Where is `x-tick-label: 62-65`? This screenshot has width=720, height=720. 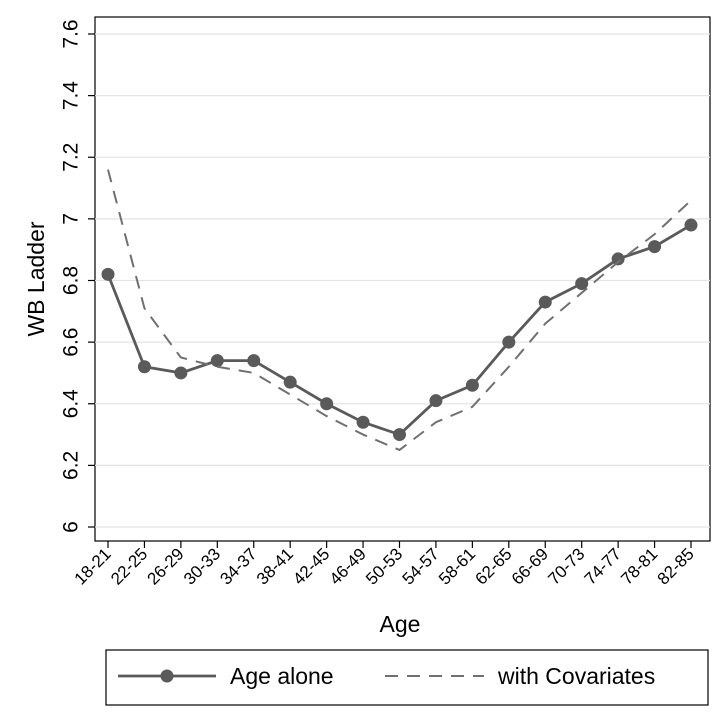
x-tick-label: 62-65 is located at coordinates (493, 566).